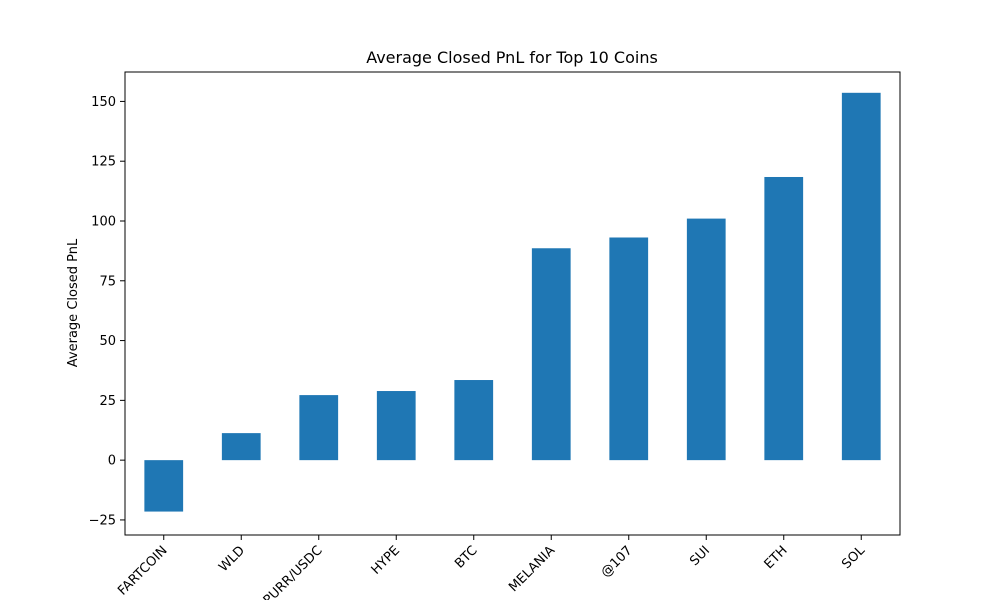 The image size is (1000, 604). Describe the element at coordinates (103, 102) in the screenshot. I see `y-tick-label: 150` at that location.